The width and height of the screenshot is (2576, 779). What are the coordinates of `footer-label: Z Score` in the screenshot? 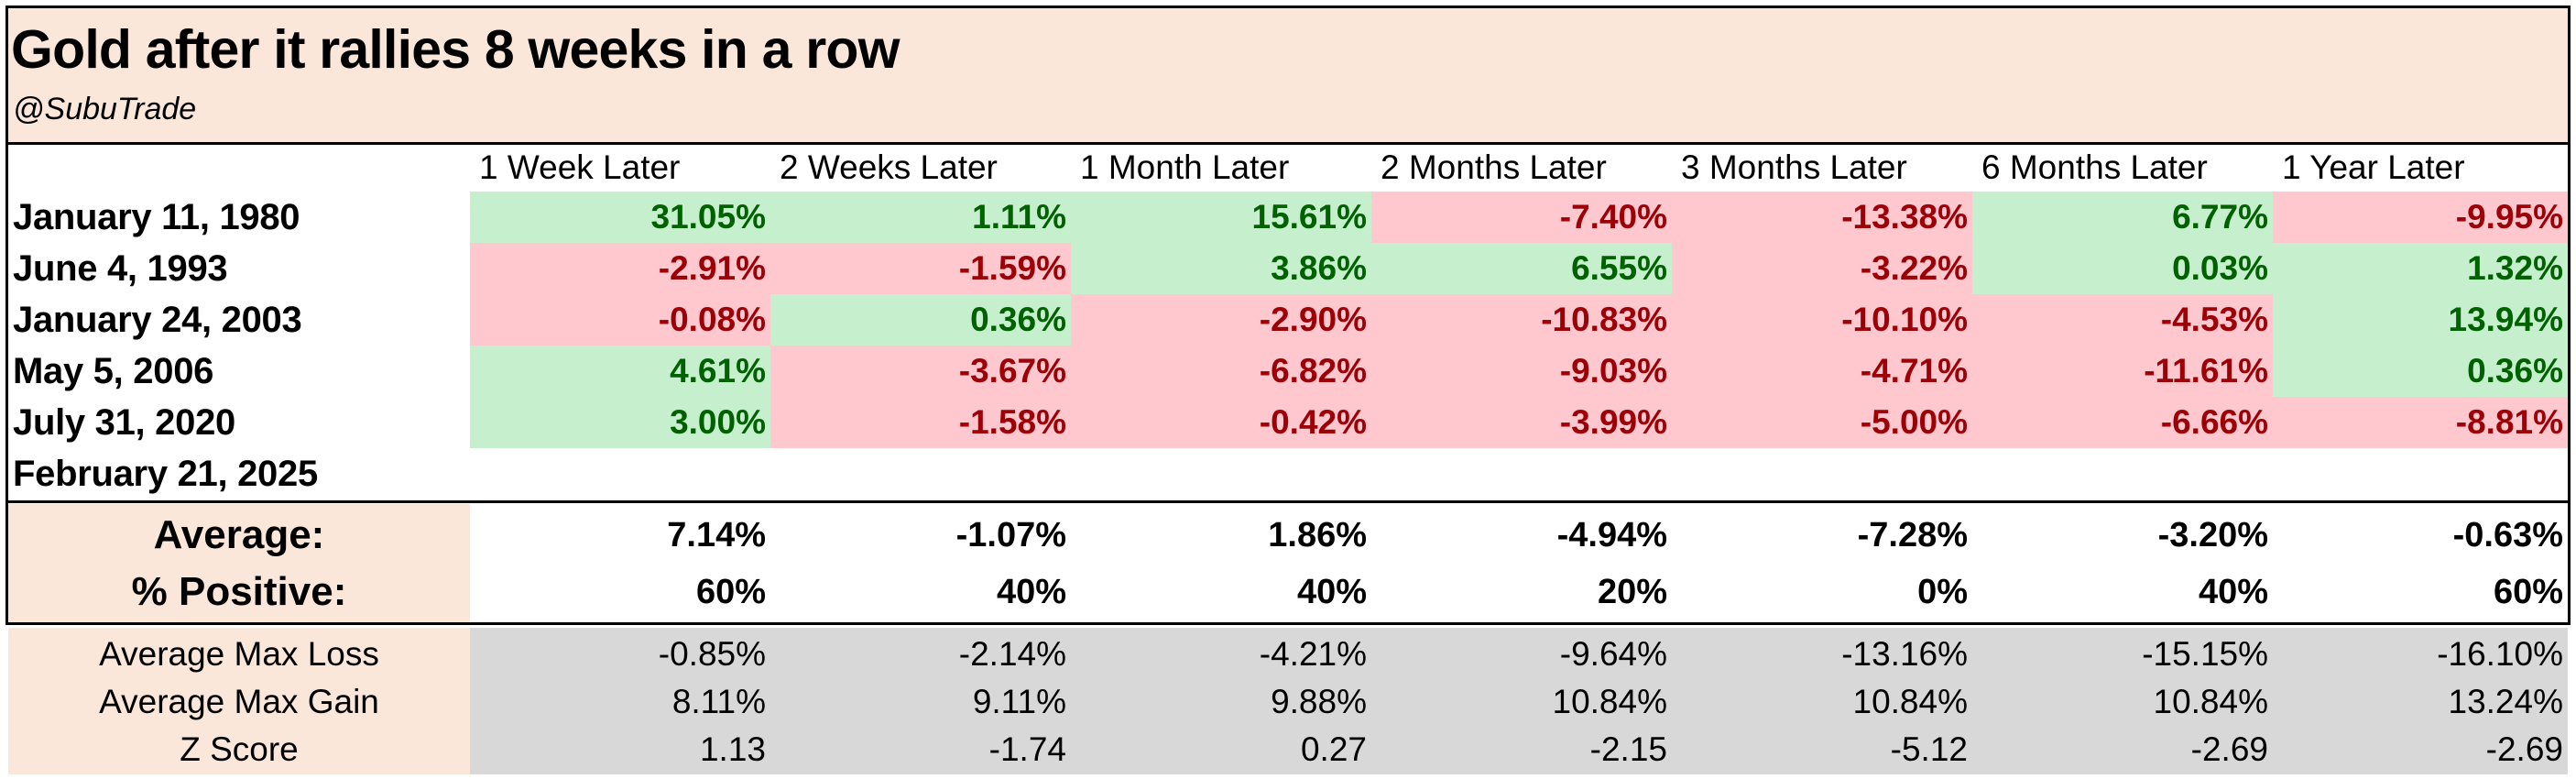 It's located at (240, 749).